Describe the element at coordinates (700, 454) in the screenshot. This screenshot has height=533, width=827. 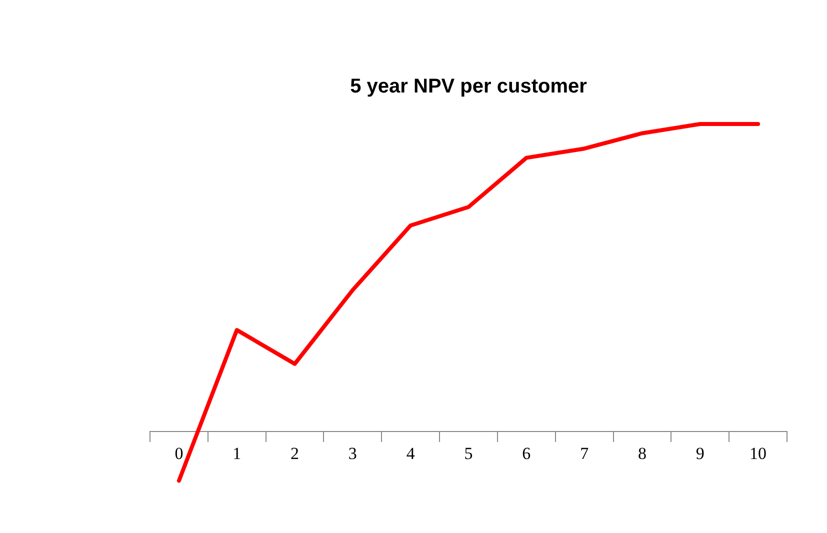
I see `x-tick-label: 9` at that location.